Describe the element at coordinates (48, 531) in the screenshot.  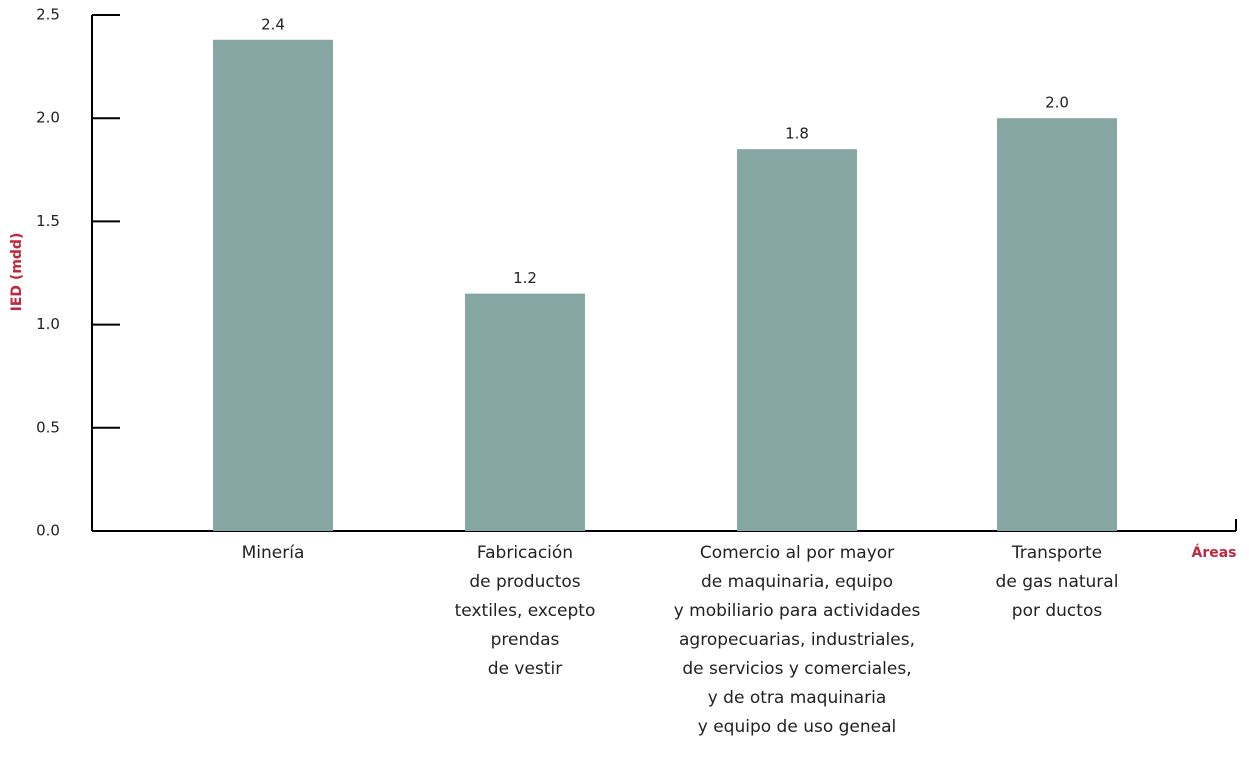
I see `y-tick-label: 0.0` at that location.